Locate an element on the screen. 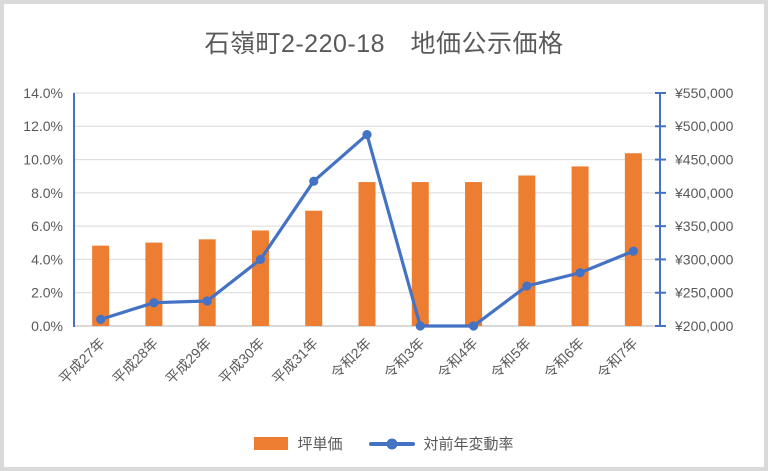 This screenshot has width=768, height=471. legend: 坪単価 対前年変動率 is located at coordinates (384, 443).